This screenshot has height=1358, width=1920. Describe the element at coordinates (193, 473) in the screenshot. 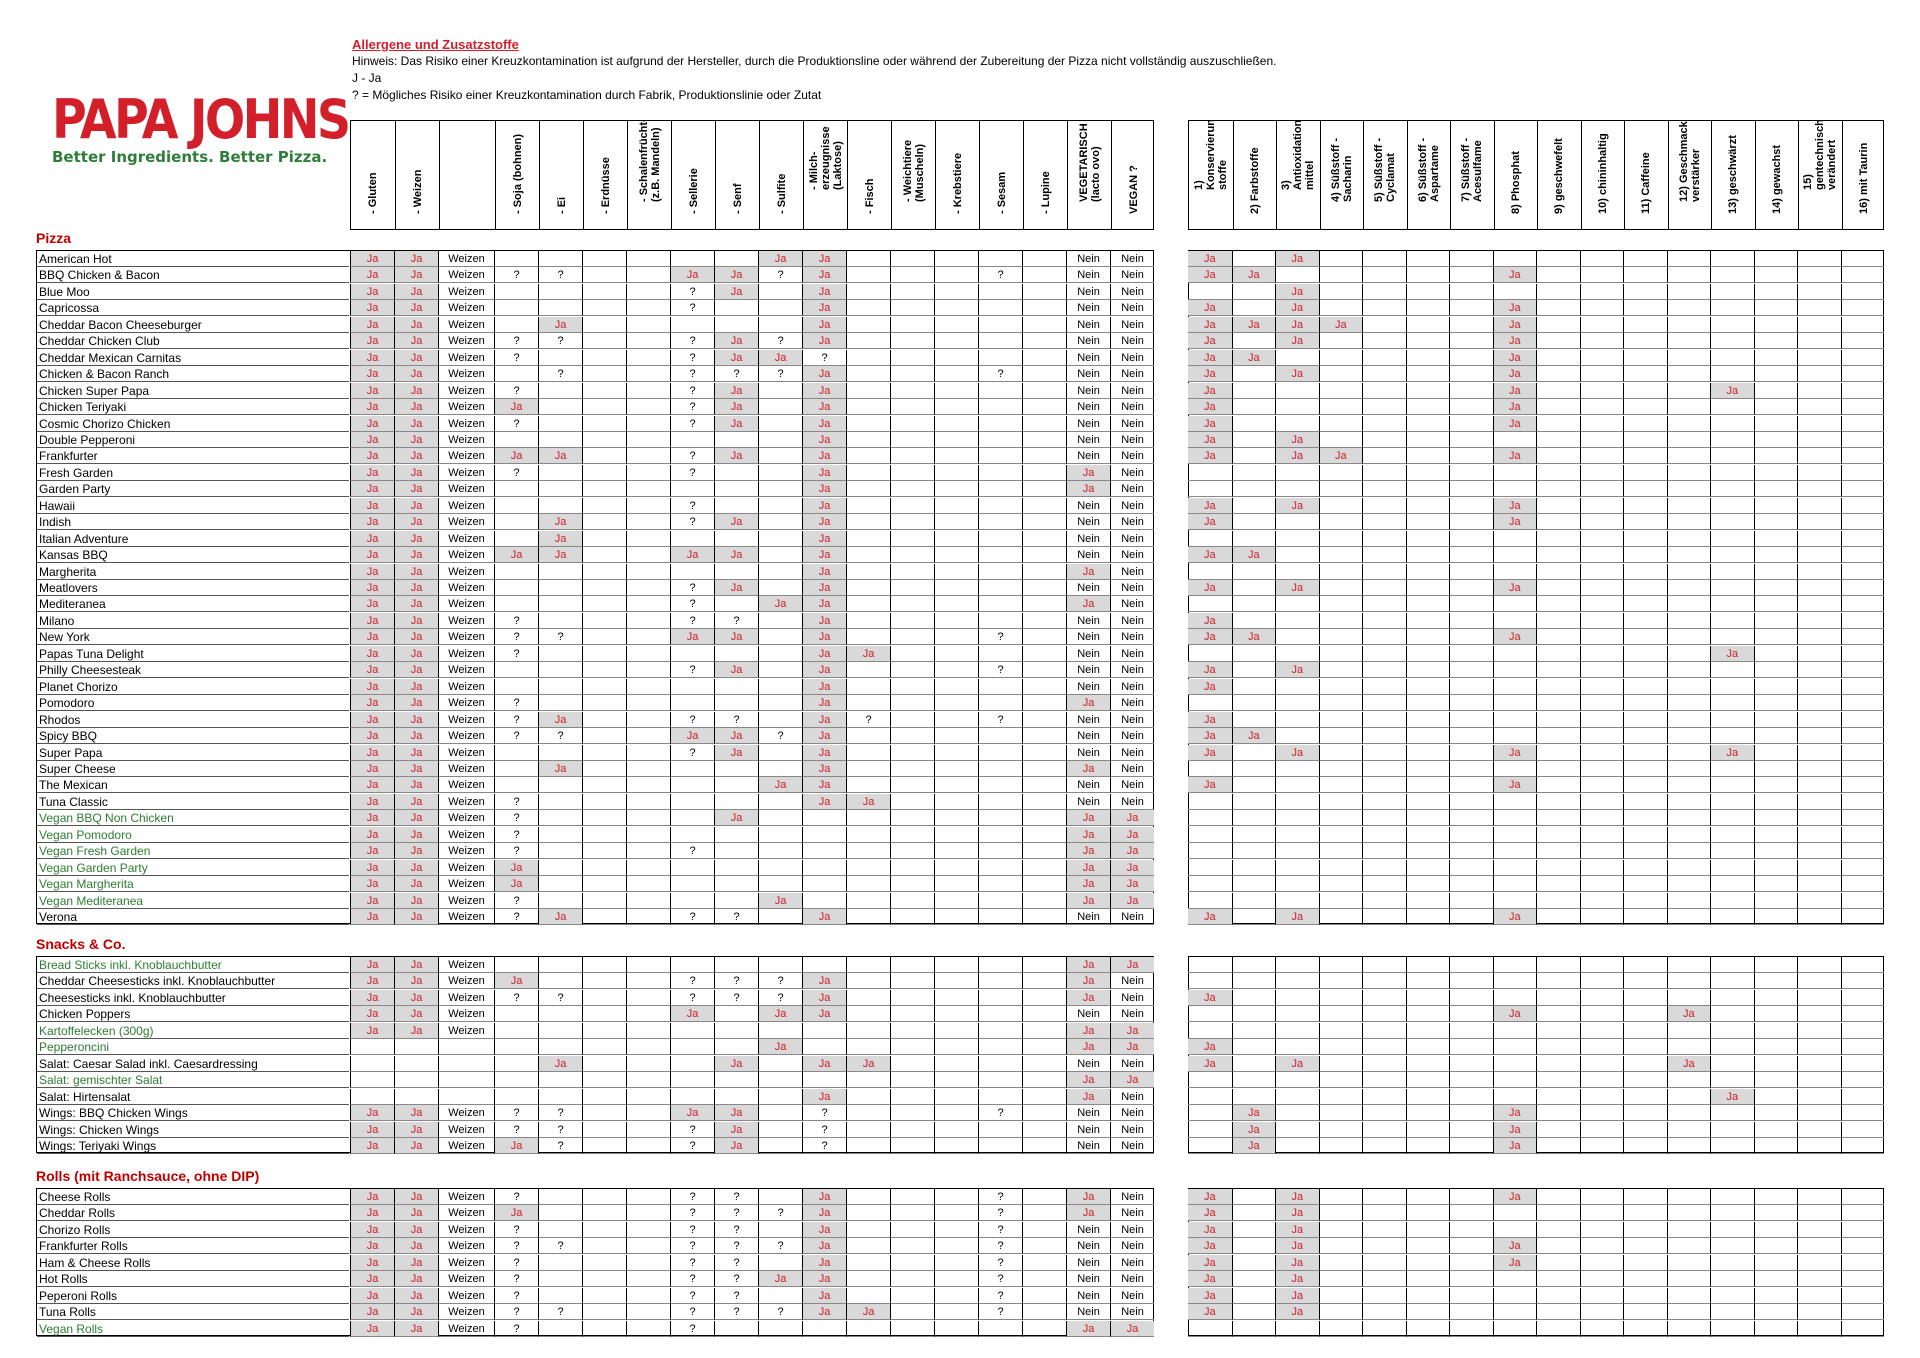

I see `product-name: Fresh Garden` at that location.